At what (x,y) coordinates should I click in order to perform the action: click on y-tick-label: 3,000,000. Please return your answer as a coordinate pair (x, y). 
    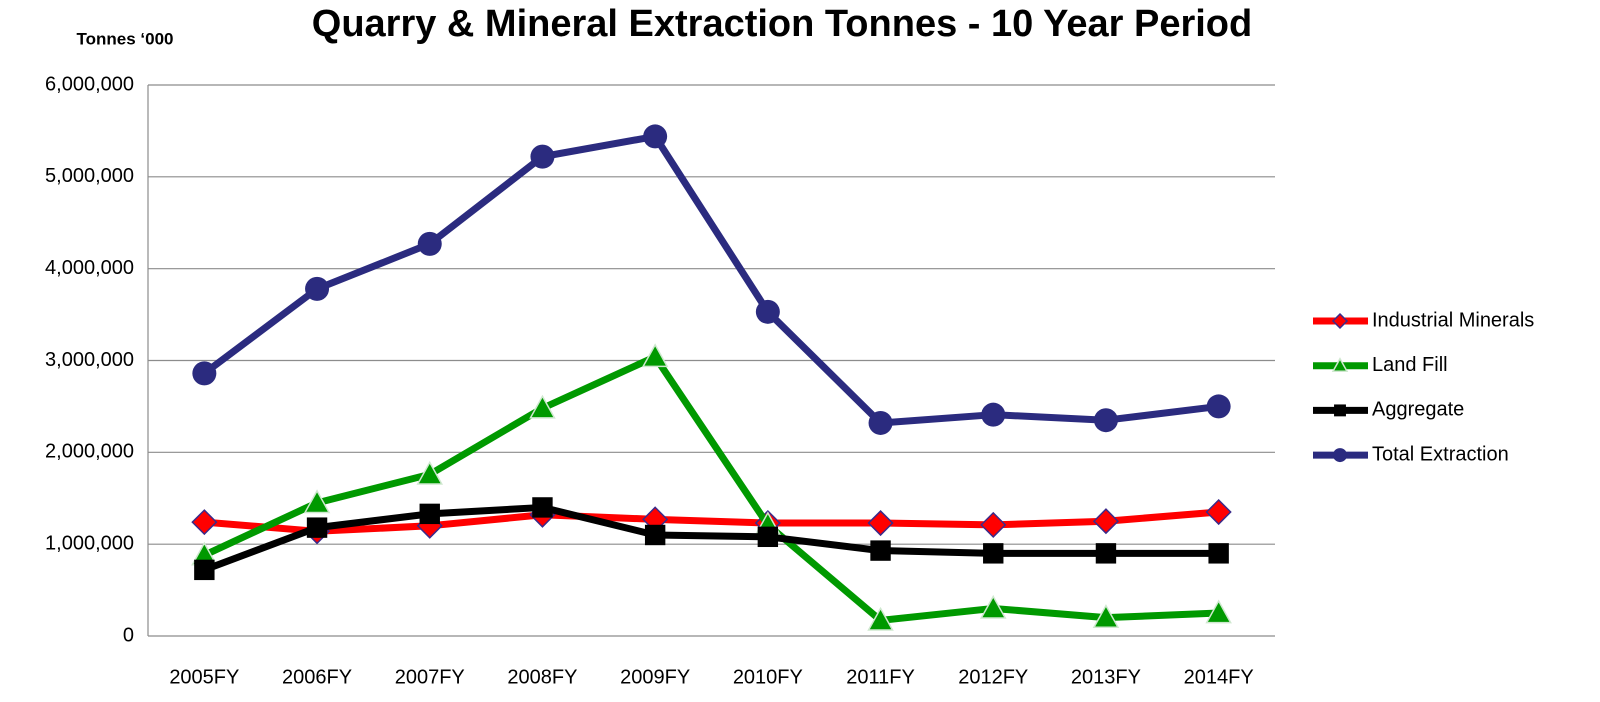
    Looking at the image, I should click on (89, 360).